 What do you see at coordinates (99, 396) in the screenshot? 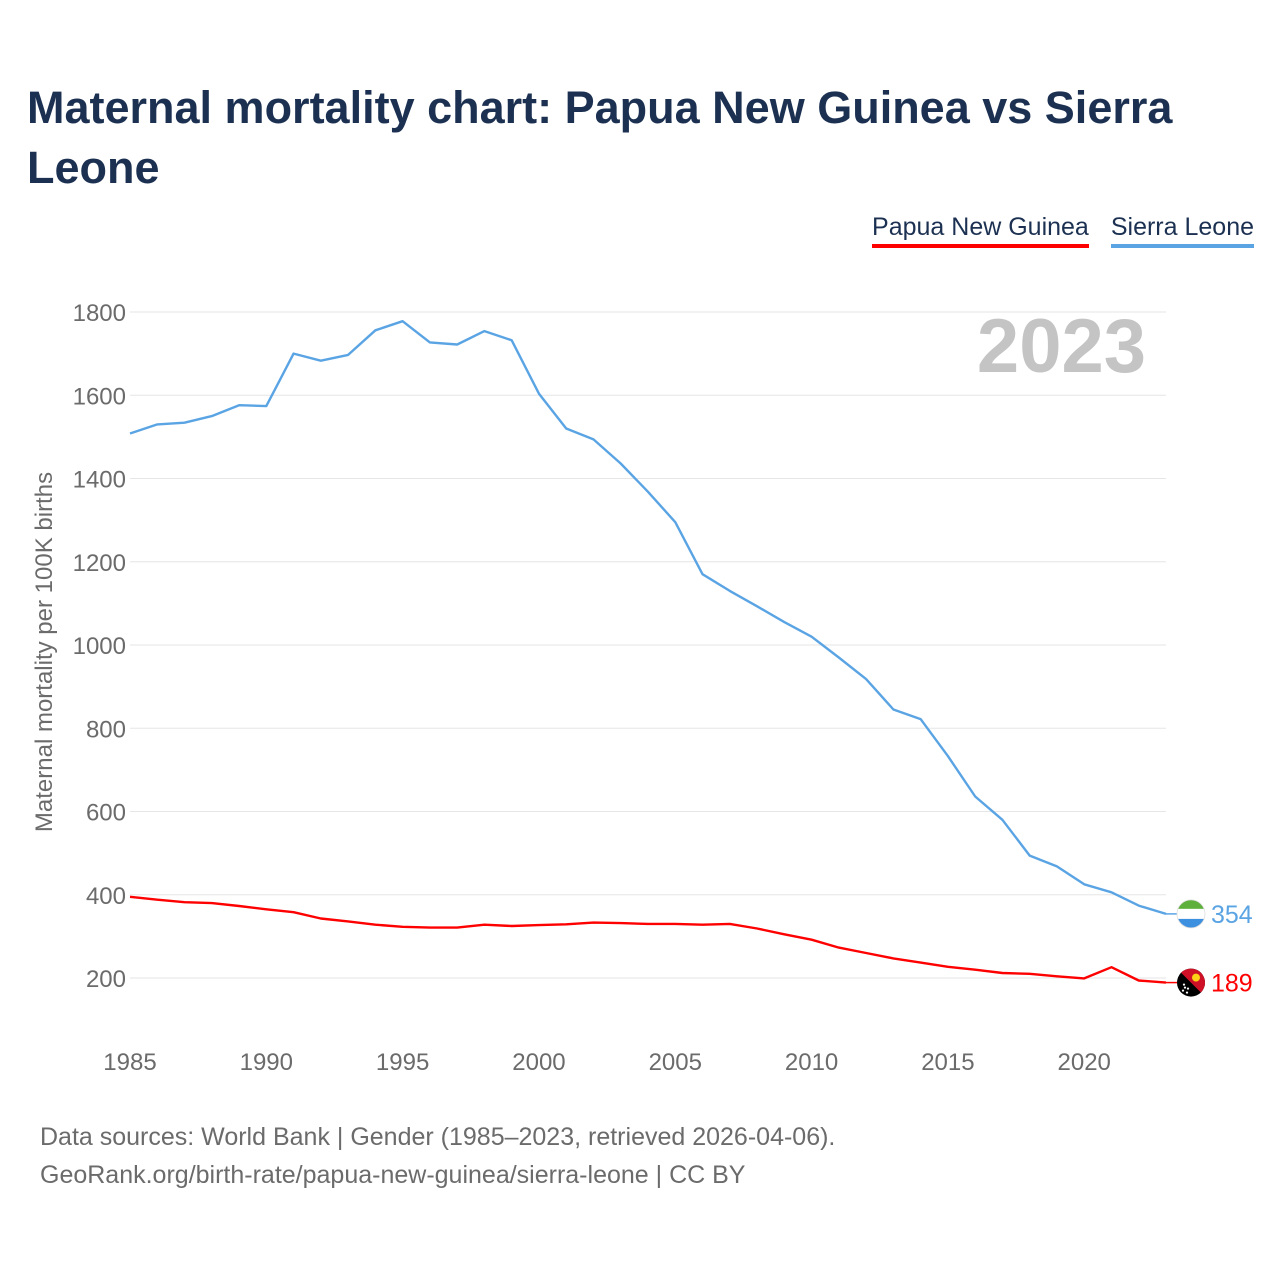
I see `y-tick-label: 1600` at bounding box center [99, 396].